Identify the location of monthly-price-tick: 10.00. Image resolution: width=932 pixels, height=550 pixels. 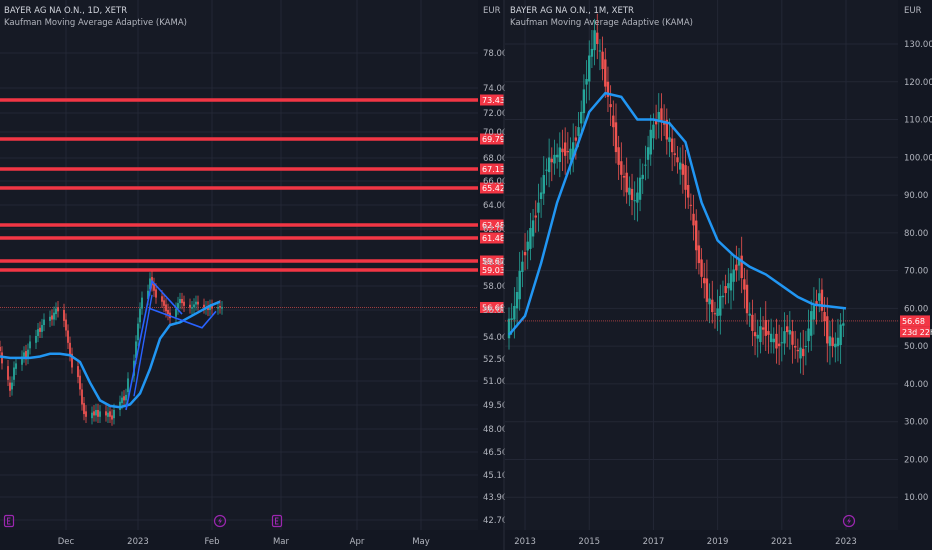
(916, 498).